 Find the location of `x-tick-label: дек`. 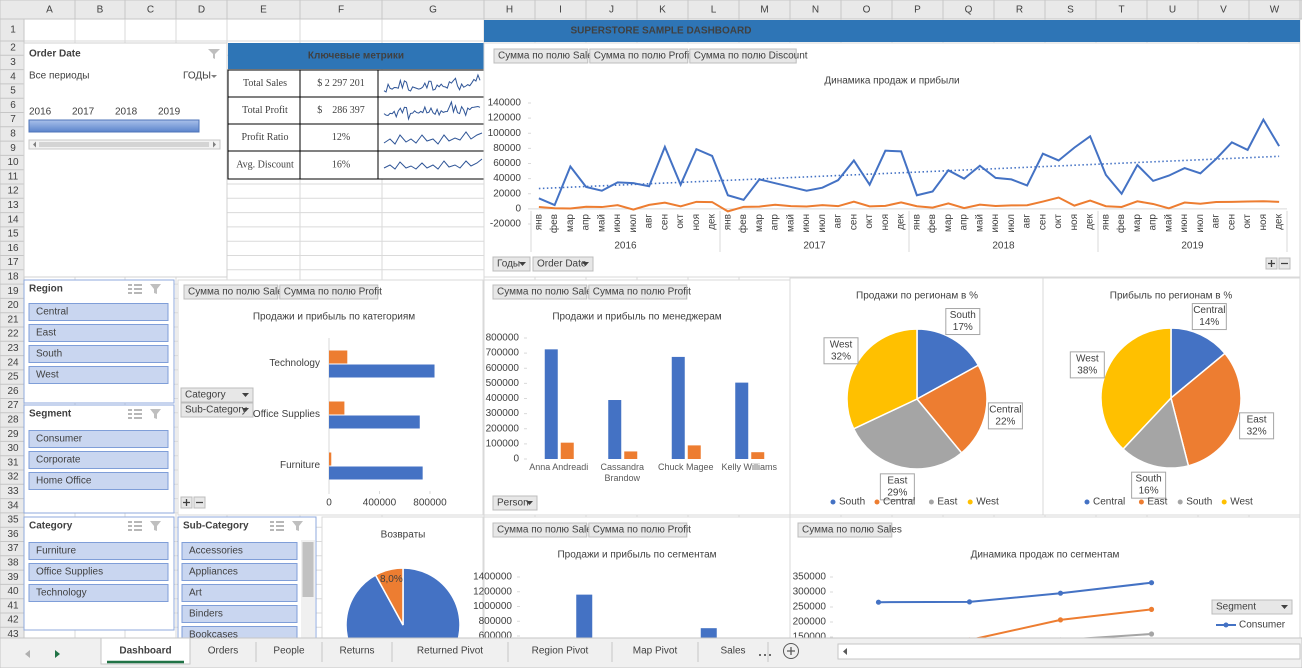

x-tick-label: дек is located at coordinates (901, 221).